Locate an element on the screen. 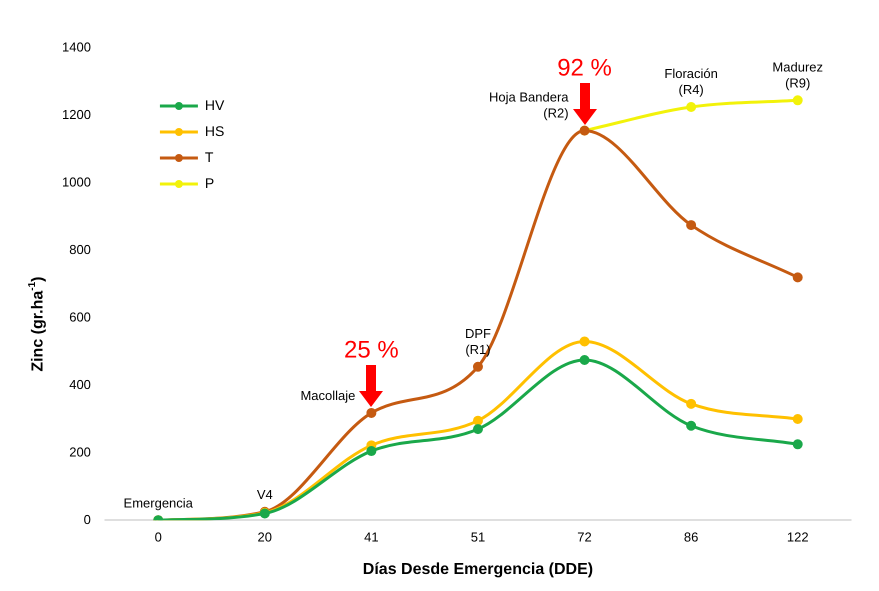  annotation: 25 % is located at coordinates (371, 350).